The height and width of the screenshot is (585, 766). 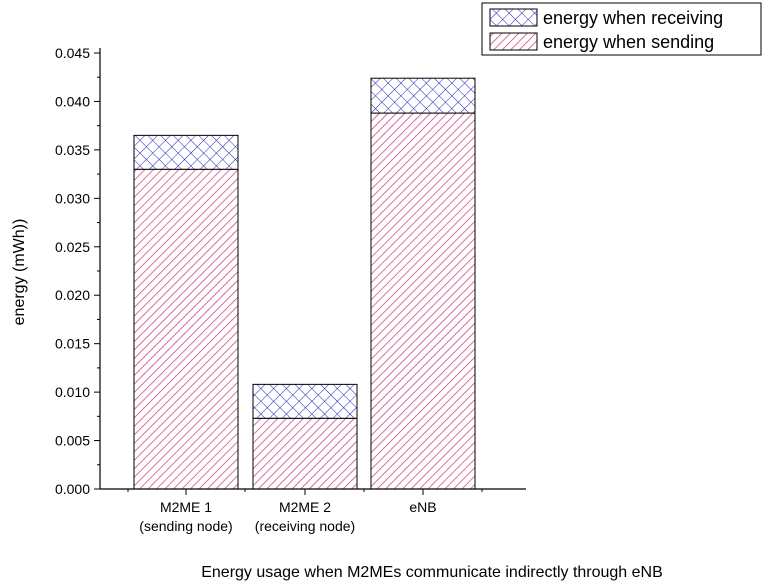 What do you see at coordinates (633, 18) in the screenshot?
I see `legend-label-receiving: energy when receiving` at bounding box center [633, 18].